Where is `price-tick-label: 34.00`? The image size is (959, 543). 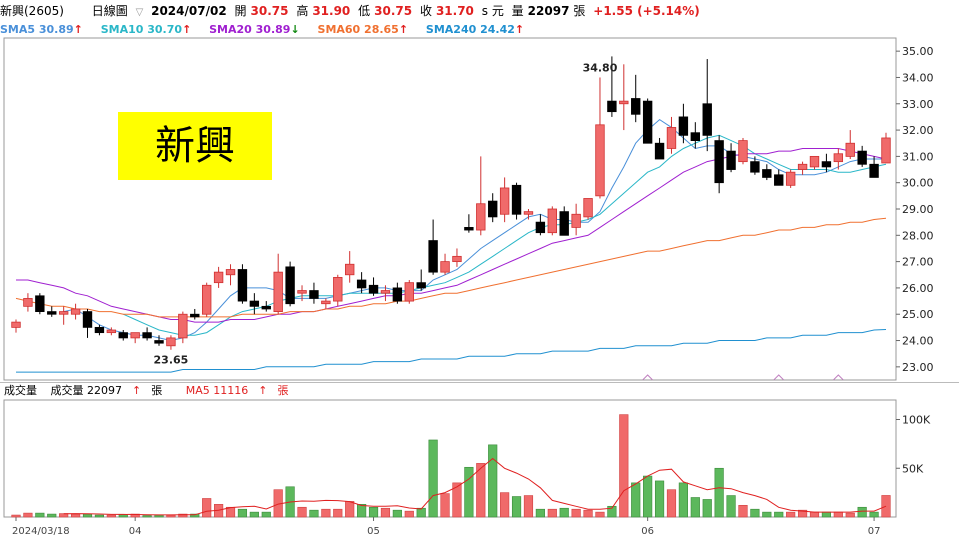 price-tick-label: 34.00 is located at coordinates (918, 77).